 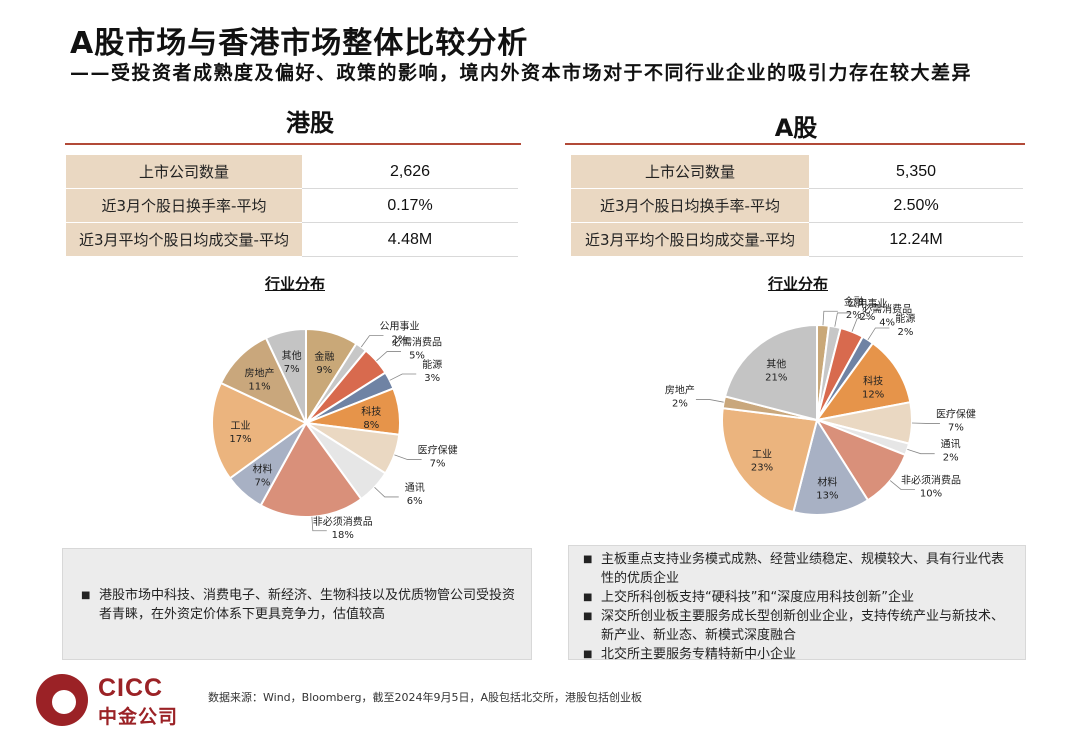 I want to click on a-value-label-7: 10%, so click(x=931, y=493).